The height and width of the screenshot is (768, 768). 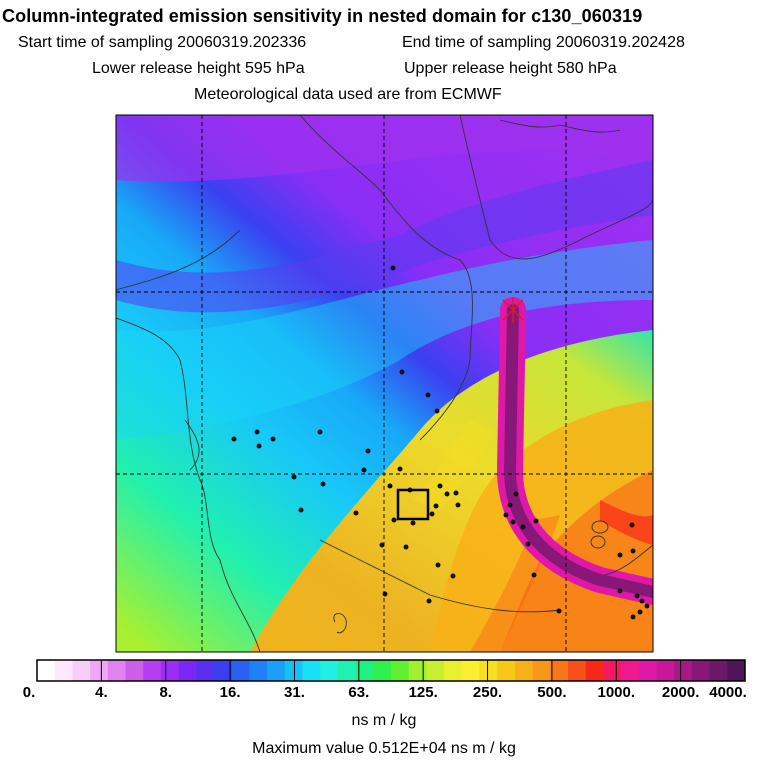 I want to click on colorbar-tick-label: 250., so click(x=487, y=692).